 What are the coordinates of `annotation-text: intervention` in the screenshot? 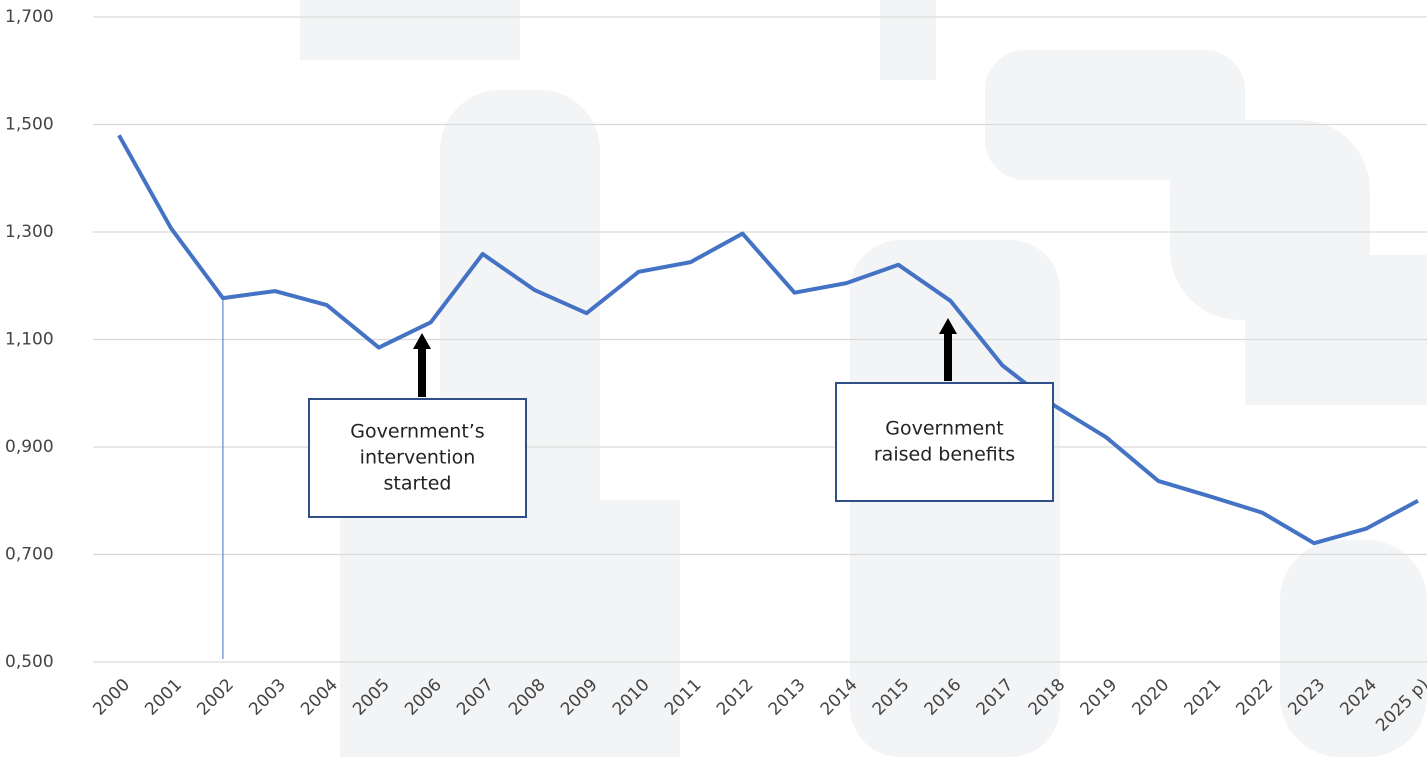 It's located at (418, 458).